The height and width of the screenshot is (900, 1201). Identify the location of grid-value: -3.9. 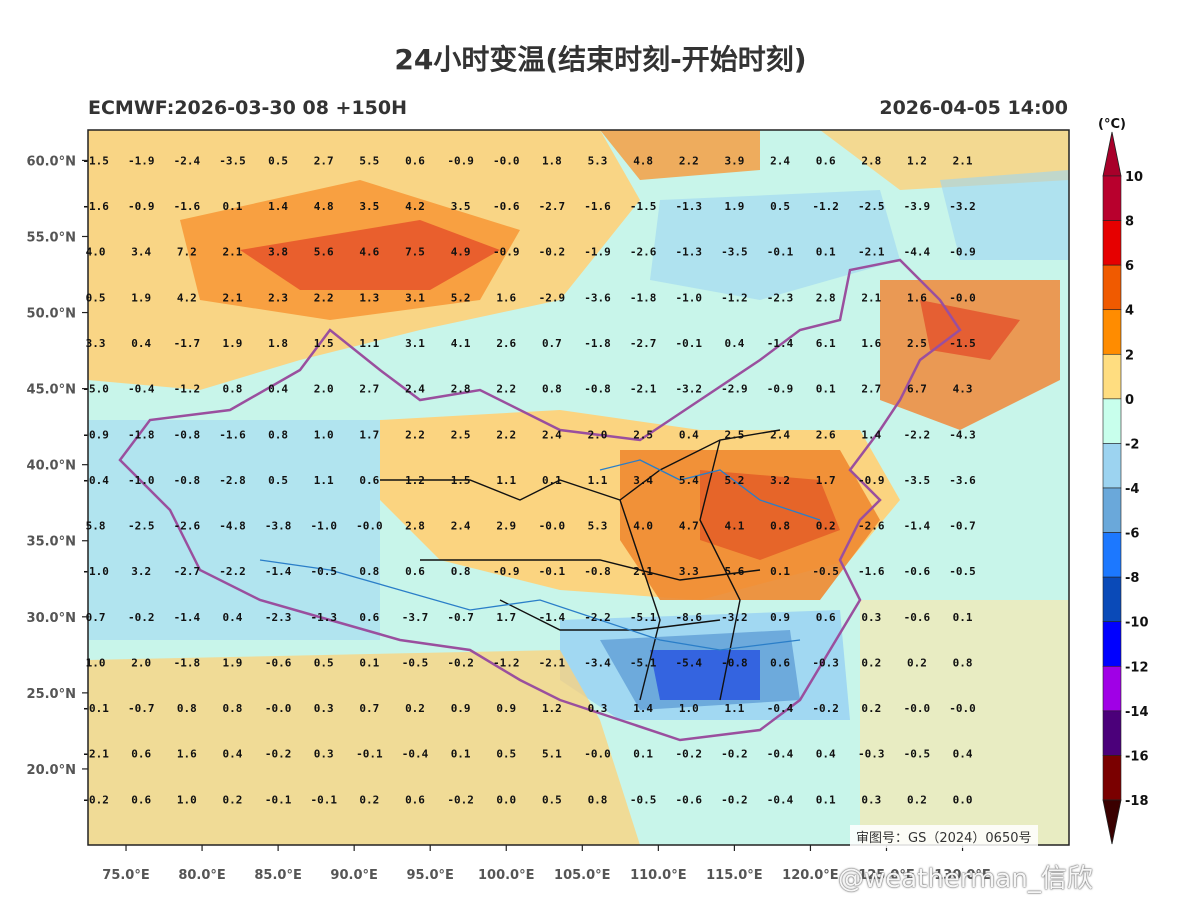
(917, 206).